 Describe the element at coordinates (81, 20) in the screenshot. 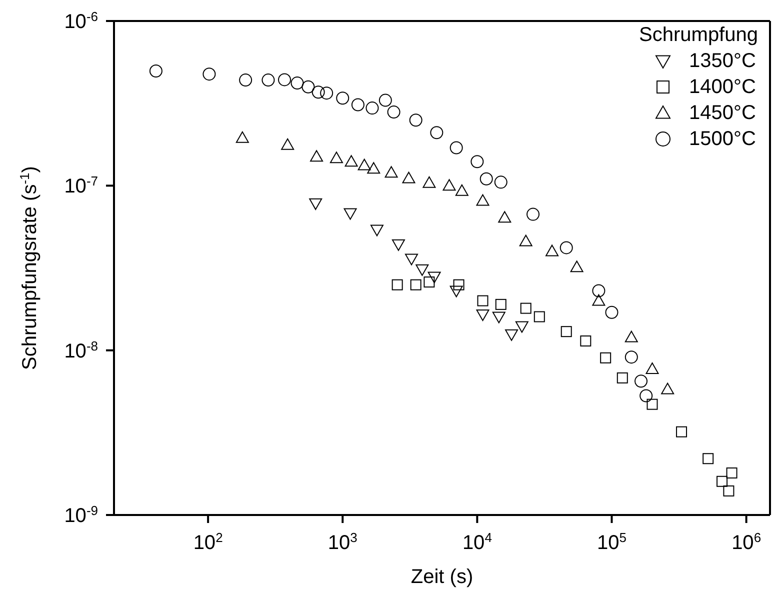

I see `y-tick-label: 10$^{-6}$` at that location.